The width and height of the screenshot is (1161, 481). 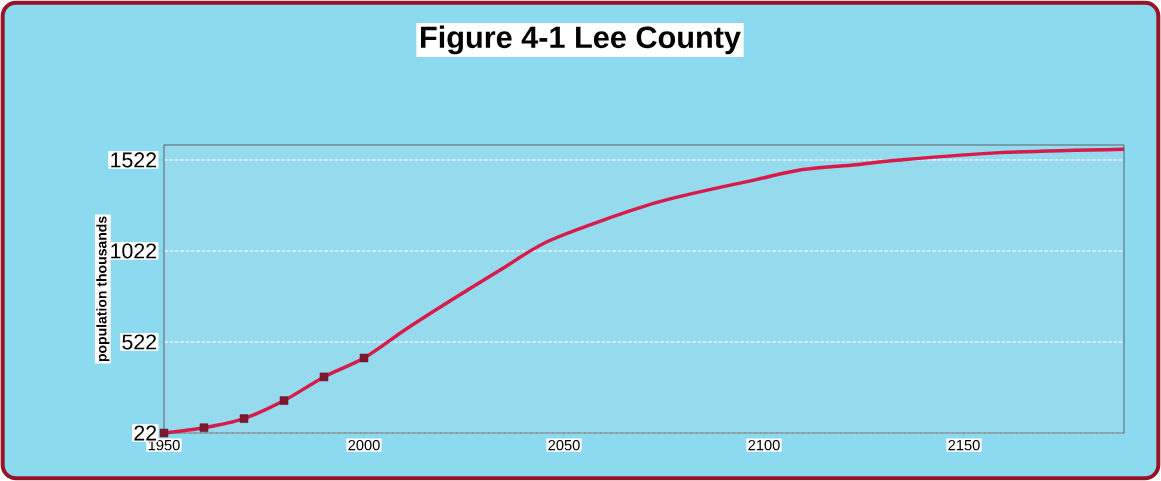 What do you see at coordinates (145, 433) in the screenshot?
I see `y-tick-label: 22` at bounding box center [145, 433].